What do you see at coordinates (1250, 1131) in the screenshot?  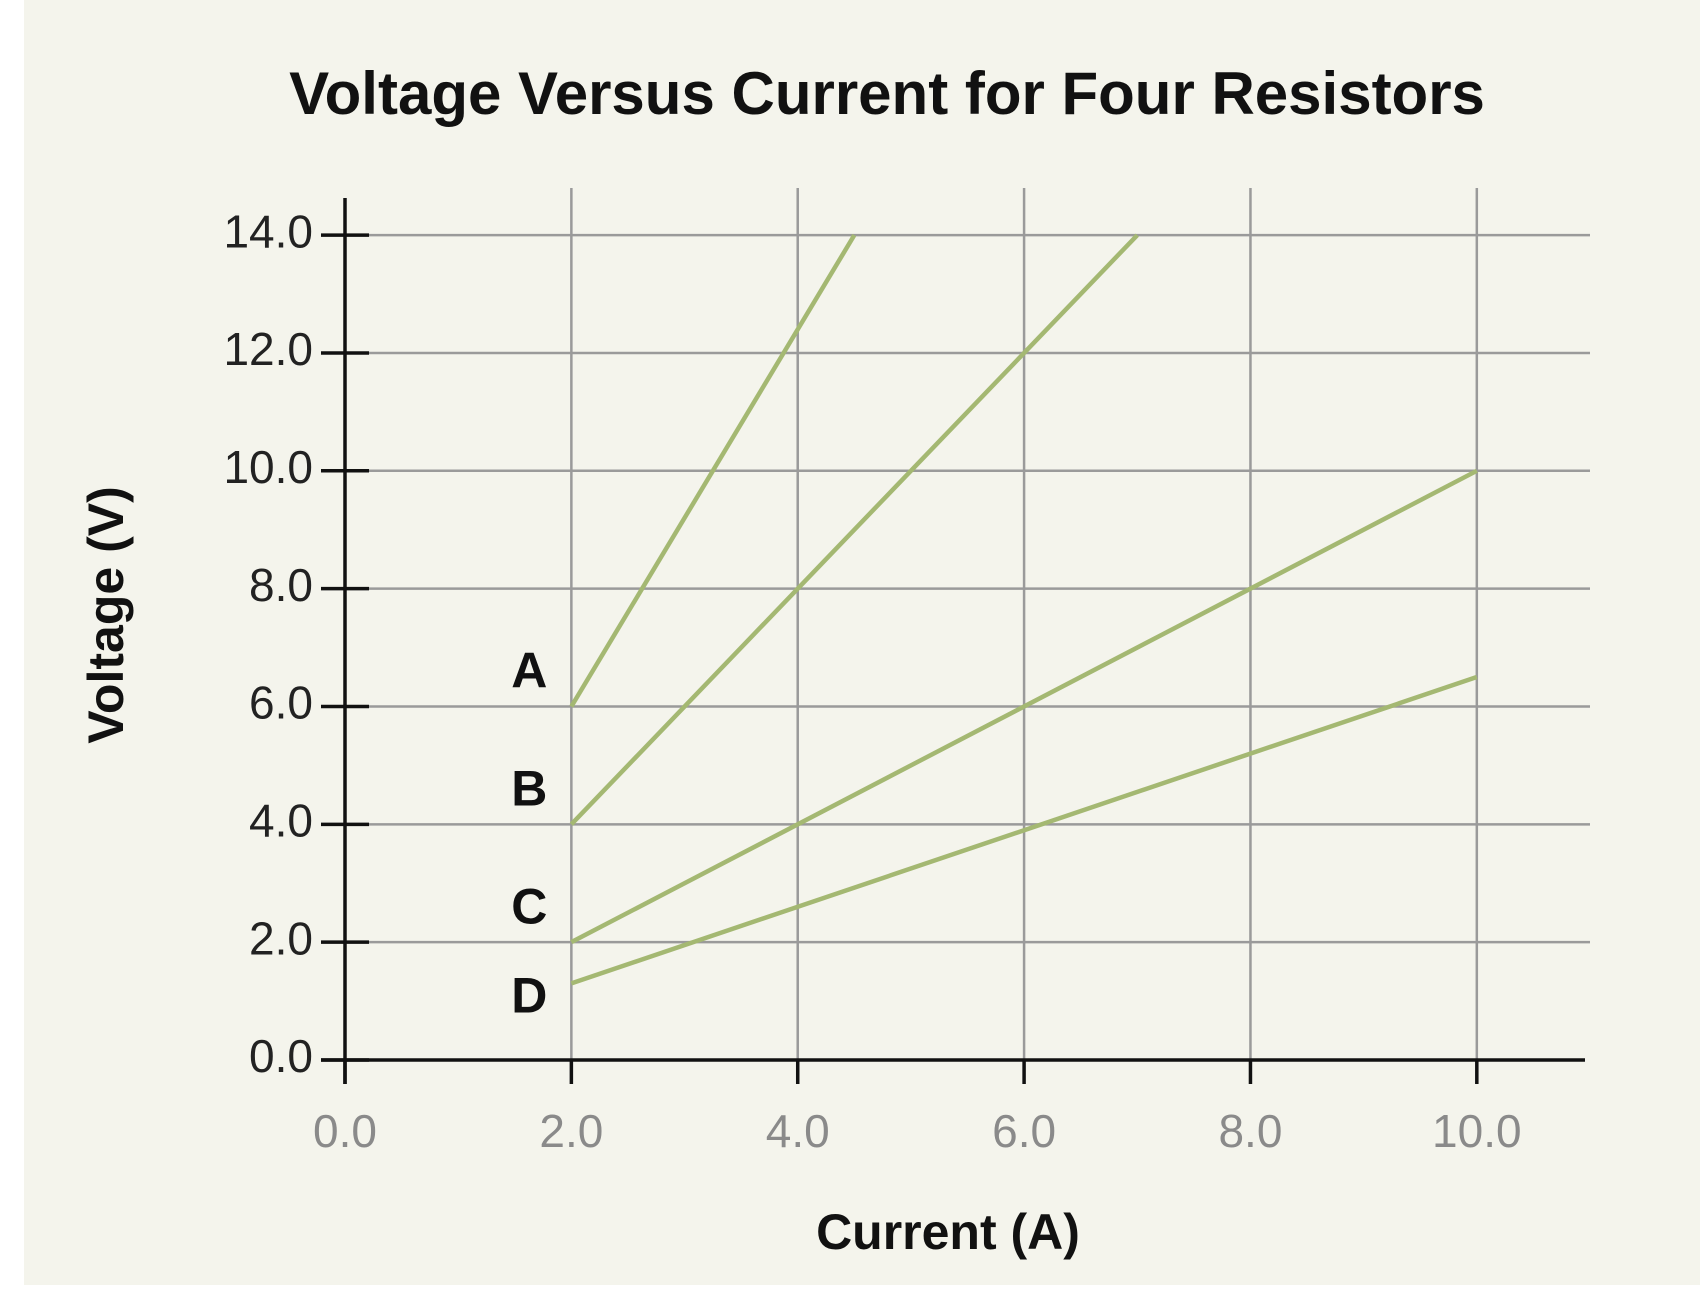 I see `x-tick-label: 8.0` at bounding box center [1250, 1131].